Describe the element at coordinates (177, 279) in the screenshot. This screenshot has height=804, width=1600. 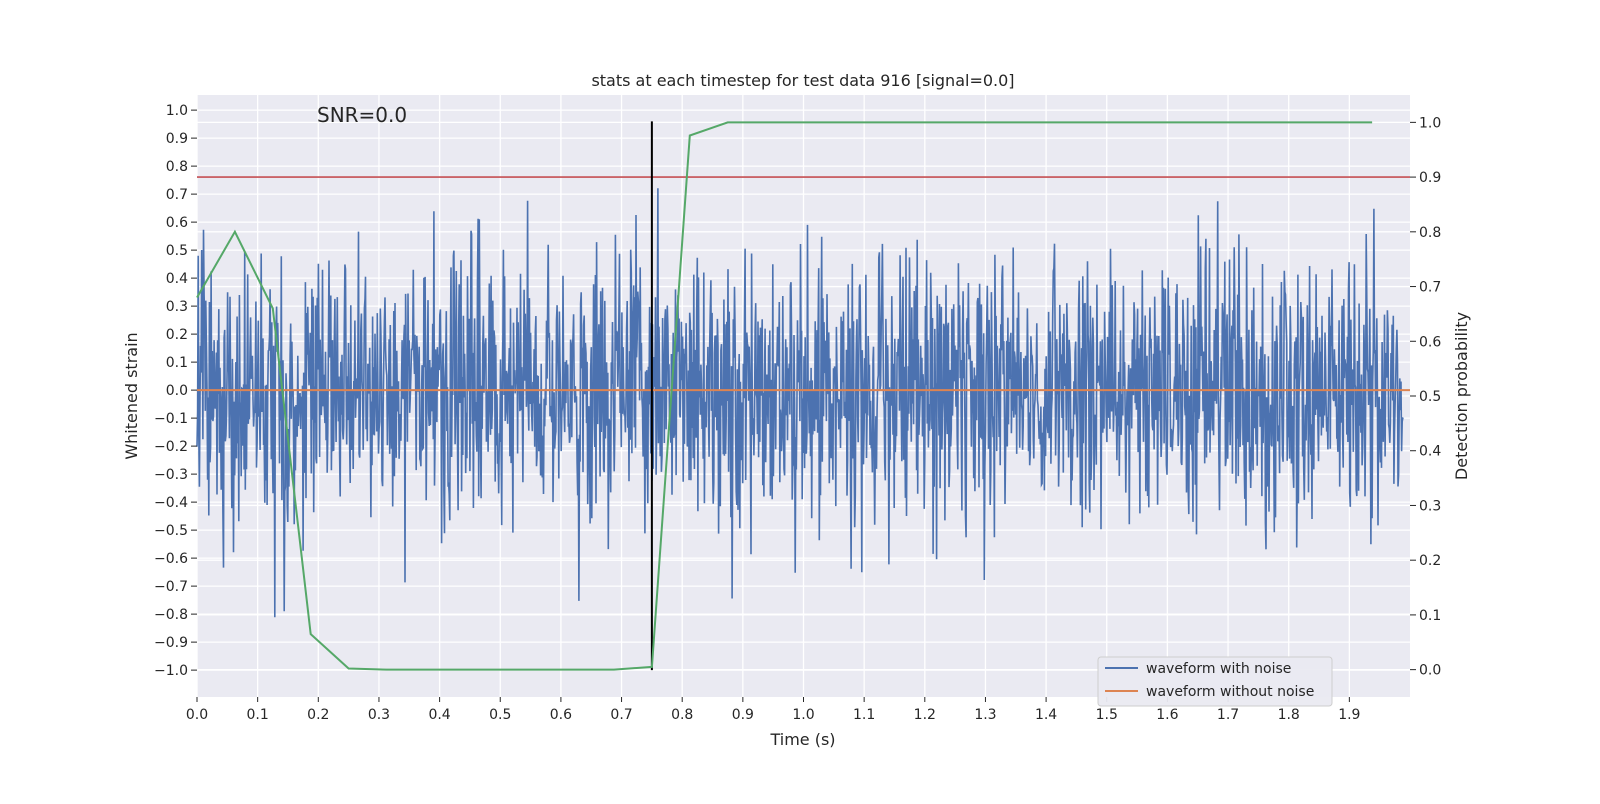
I see `y-tick-label-left: 0.4` at that location.